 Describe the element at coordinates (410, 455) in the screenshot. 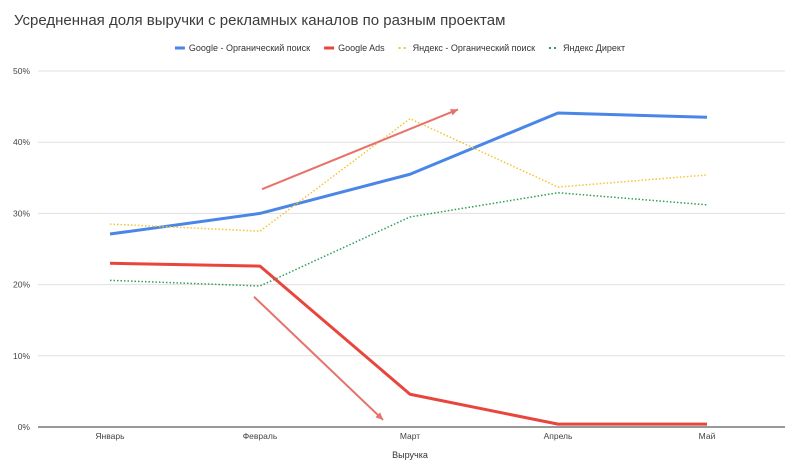

I see `x-axis-title: Выручка` at that location.